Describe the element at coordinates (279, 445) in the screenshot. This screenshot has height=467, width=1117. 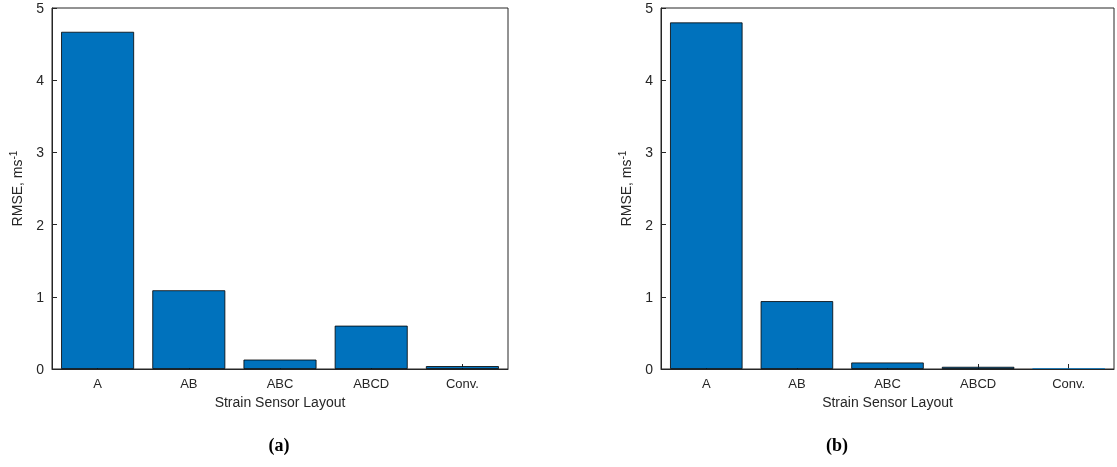
I see `text: (a)` at that location.